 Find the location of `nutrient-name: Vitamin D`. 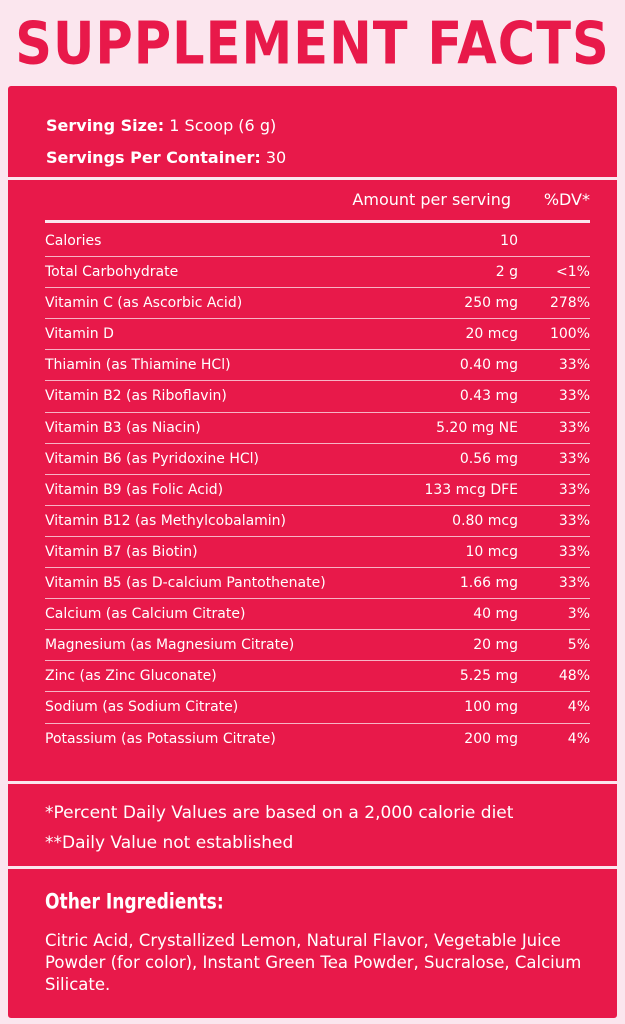

nutrient-name: Vitamin D is located at coordinates (79, 334).